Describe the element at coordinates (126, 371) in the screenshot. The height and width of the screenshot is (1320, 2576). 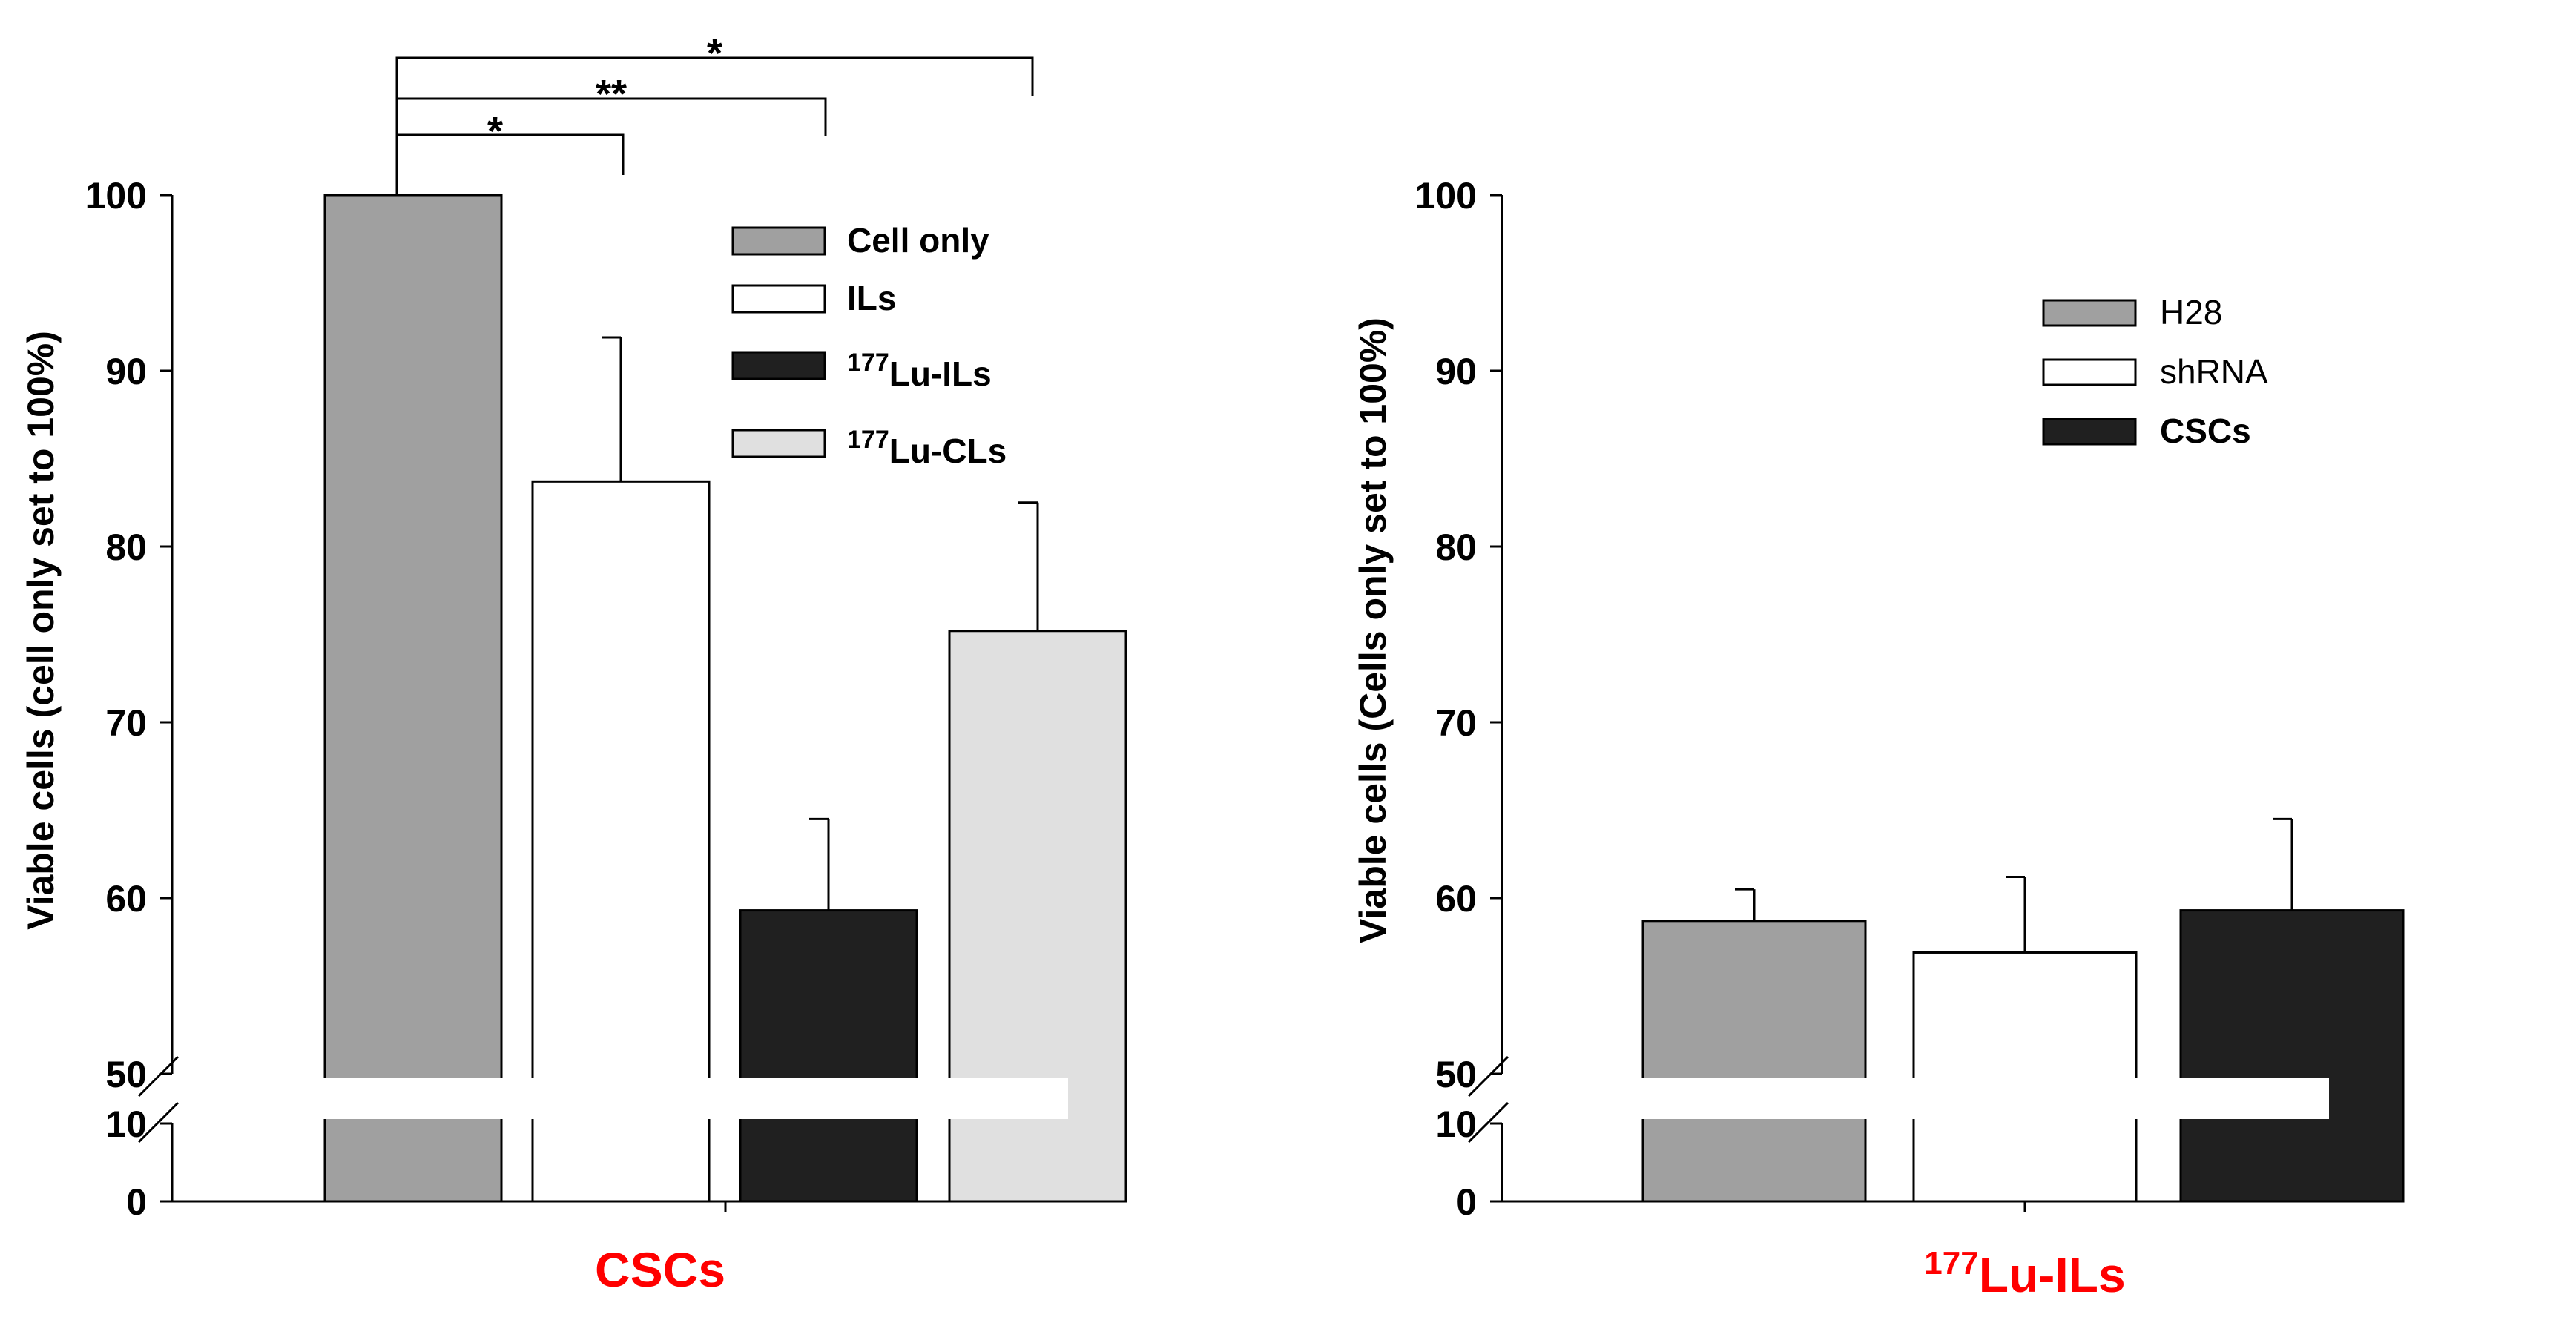
I see `y-tick-label-0-90: 90` at that location.